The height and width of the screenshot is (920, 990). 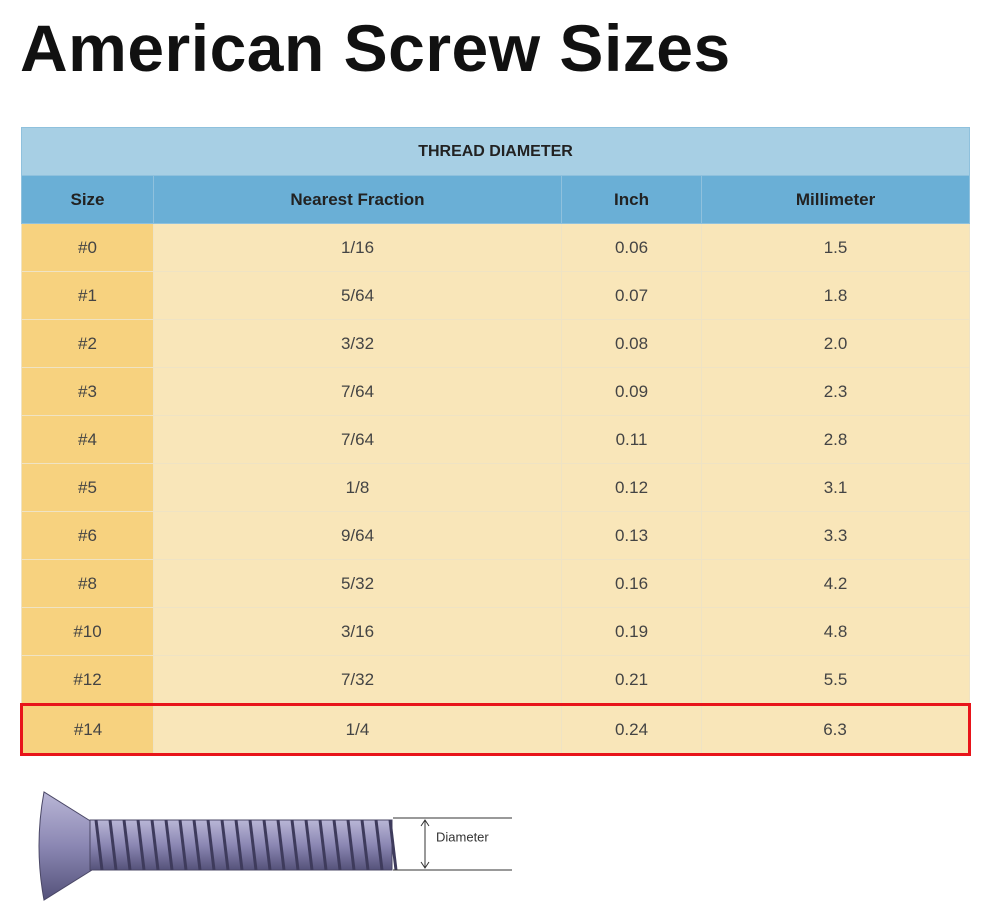 I want to click on table-cell: #10, so click(x=87, y=631).